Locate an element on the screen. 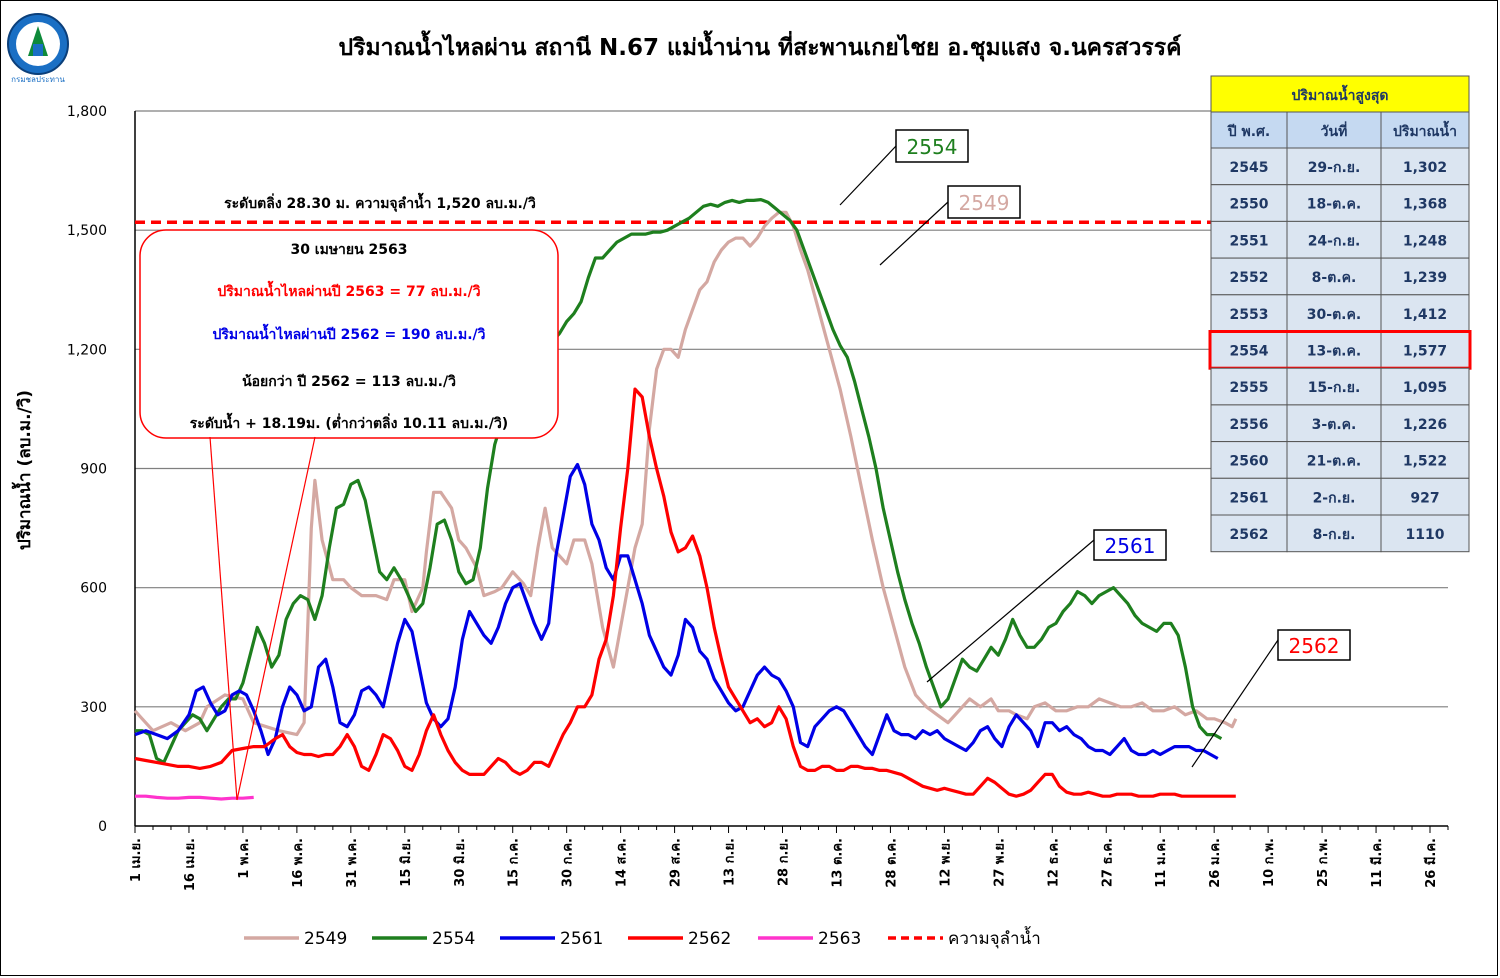 This screenshot has width=1500, height=978. table-cell-text: 29-ก.ย. is located at coordinates (1334, 168).